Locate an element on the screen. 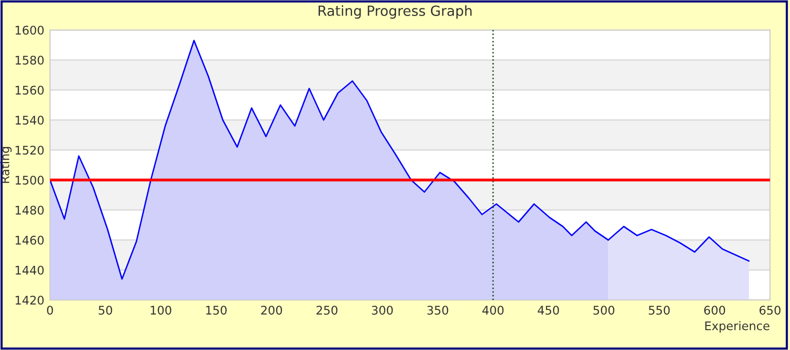 This screenshot has width=790, height=350. x-tick-label: 550 is located at coordinates (659, 310).